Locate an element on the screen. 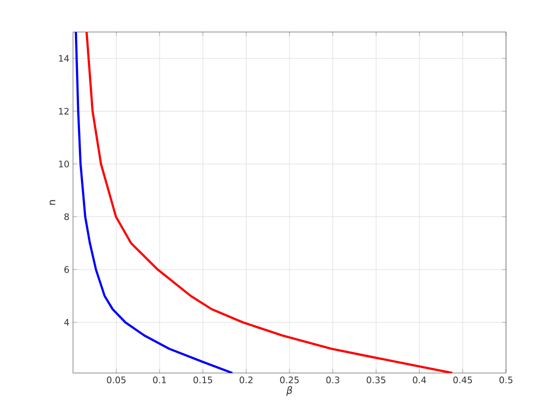 Image resolution: width=560 pixels, height=420 pixels. x-tick-label: 0.25 is located at coordinates (289, 380).